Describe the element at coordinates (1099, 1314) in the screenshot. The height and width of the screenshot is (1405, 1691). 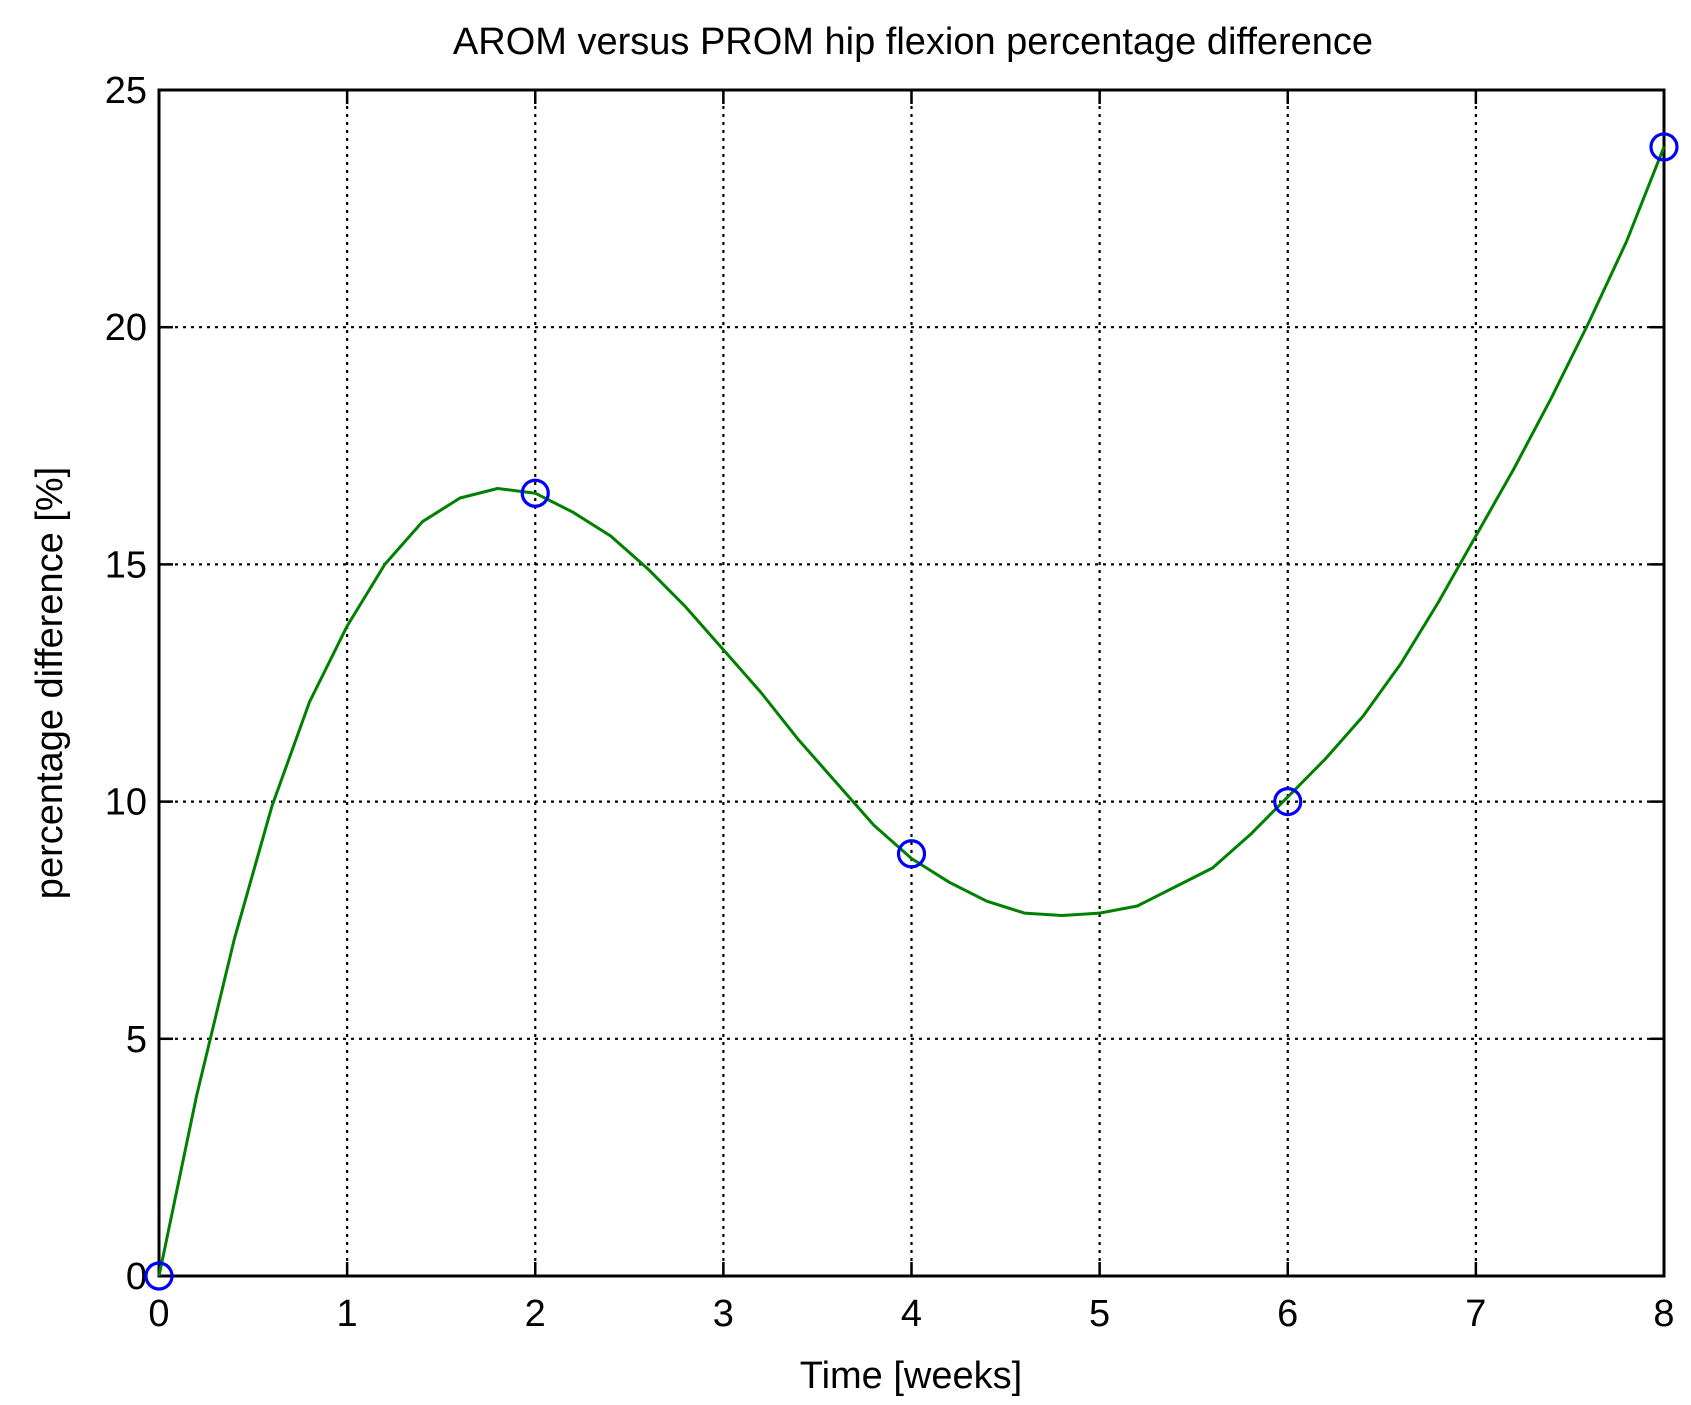
I see `x-tick-label-5: 5` at that location.